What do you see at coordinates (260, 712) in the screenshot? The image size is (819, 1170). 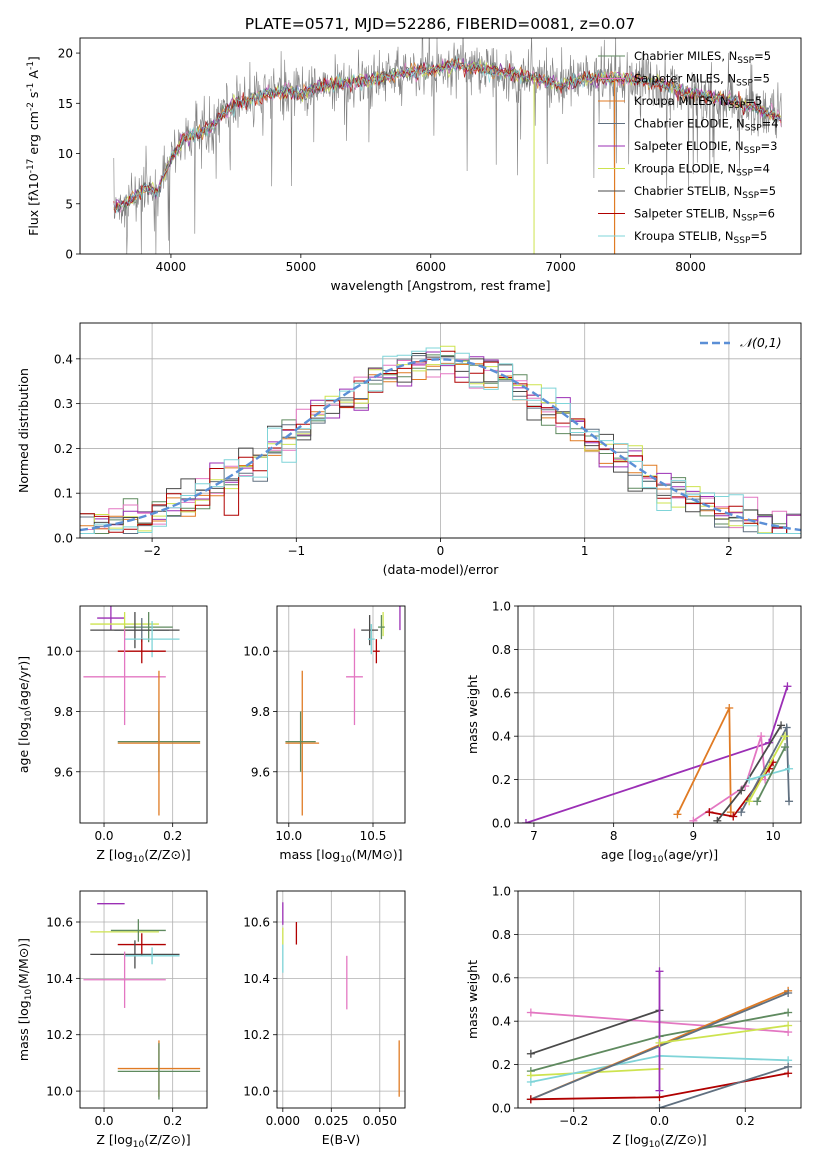 I see `y-tick-label: 9.8` at bounding box center [260, 712].